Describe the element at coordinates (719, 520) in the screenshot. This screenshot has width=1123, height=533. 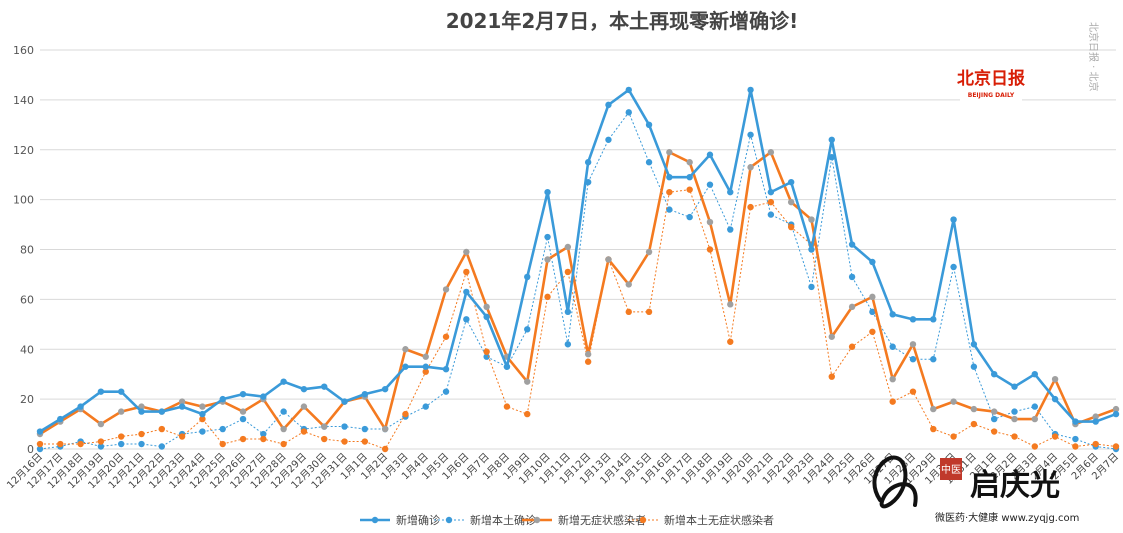
I see `legend-label: 新增本土无症状感染者` at that location.